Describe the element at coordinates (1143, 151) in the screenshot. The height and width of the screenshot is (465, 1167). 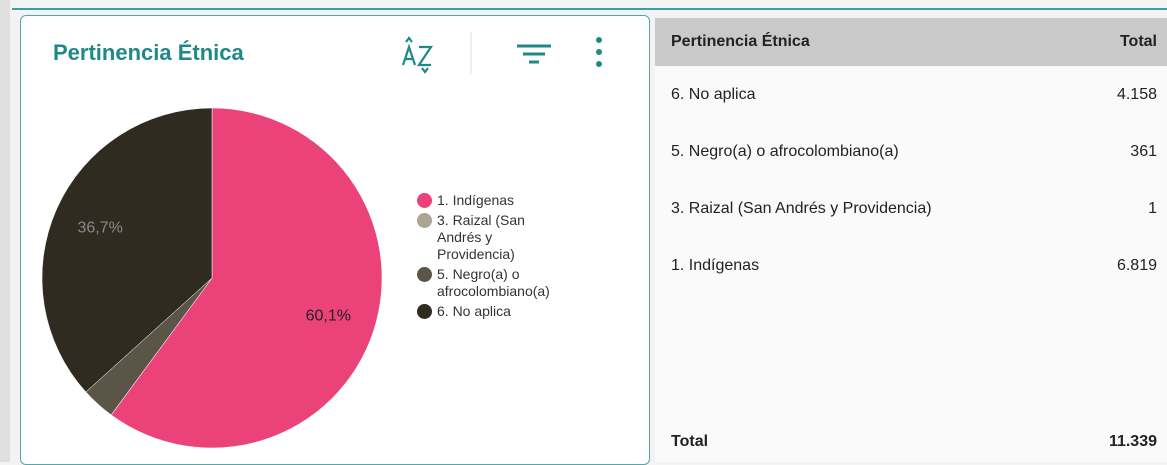
I see `value-cell: 361` at that location.